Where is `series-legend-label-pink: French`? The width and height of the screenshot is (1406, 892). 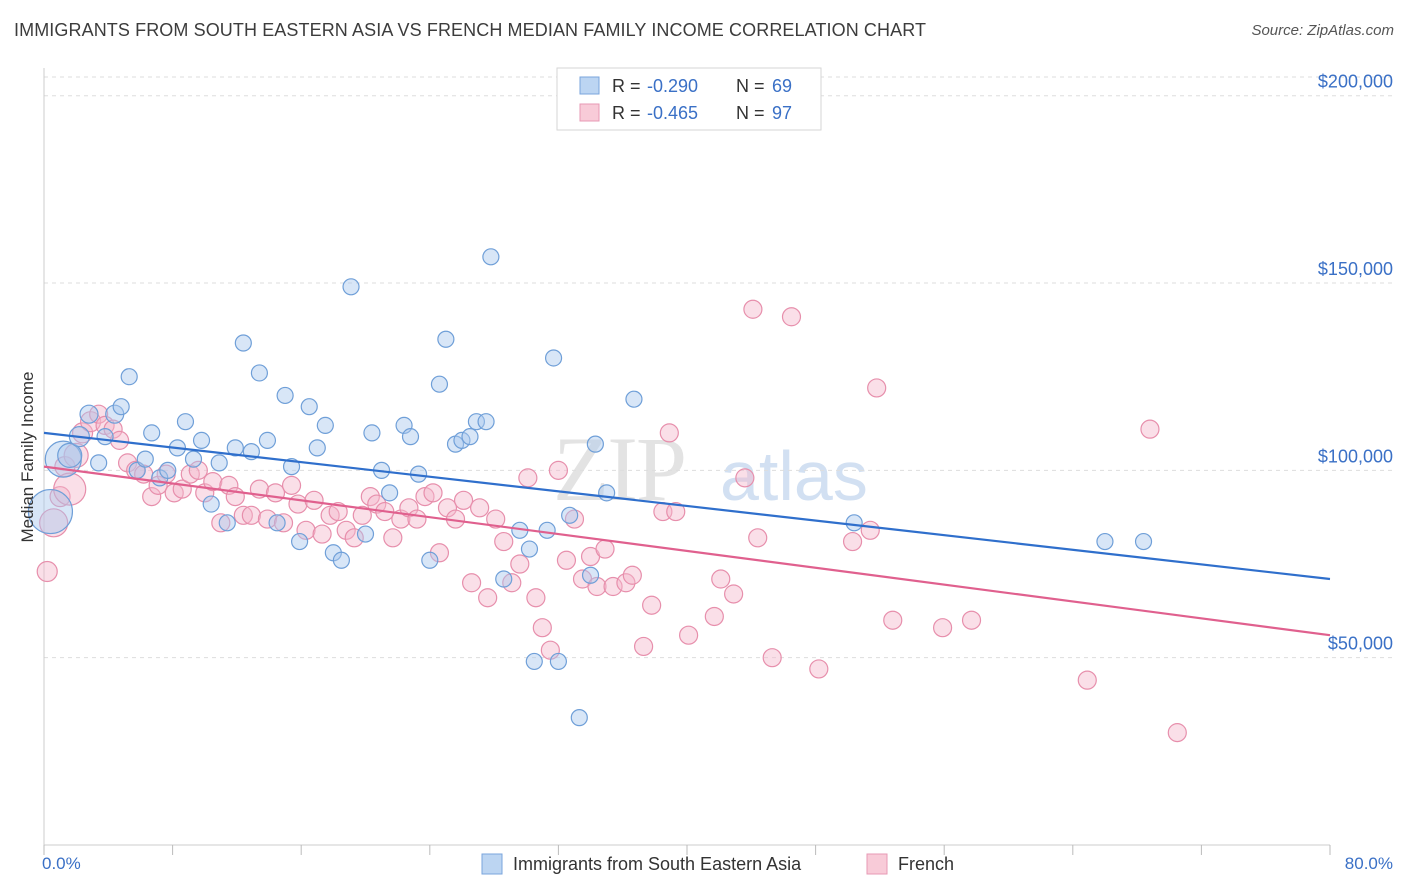
series-legend-label-pink: French is located at coordinates (926, 864).